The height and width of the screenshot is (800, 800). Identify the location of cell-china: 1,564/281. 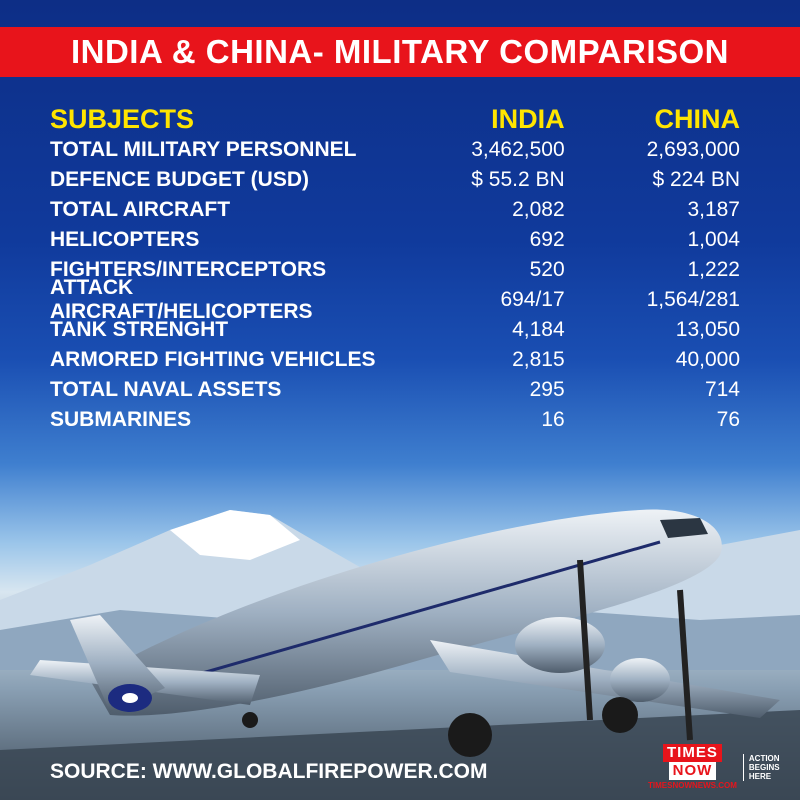
(693, 299).